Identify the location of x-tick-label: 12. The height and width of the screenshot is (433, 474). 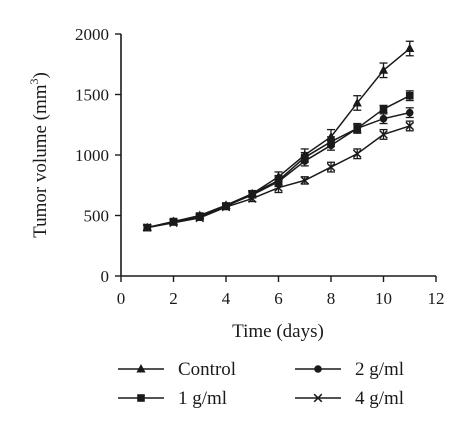
(436, 298).